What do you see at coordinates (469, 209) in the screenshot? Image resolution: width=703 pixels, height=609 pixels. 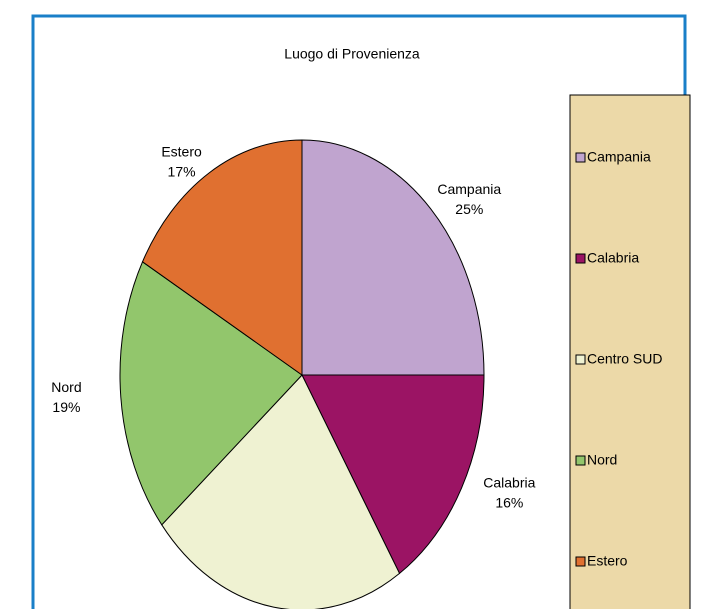 I see `slice-label-value: 25%` at bounding box center [469, 209].